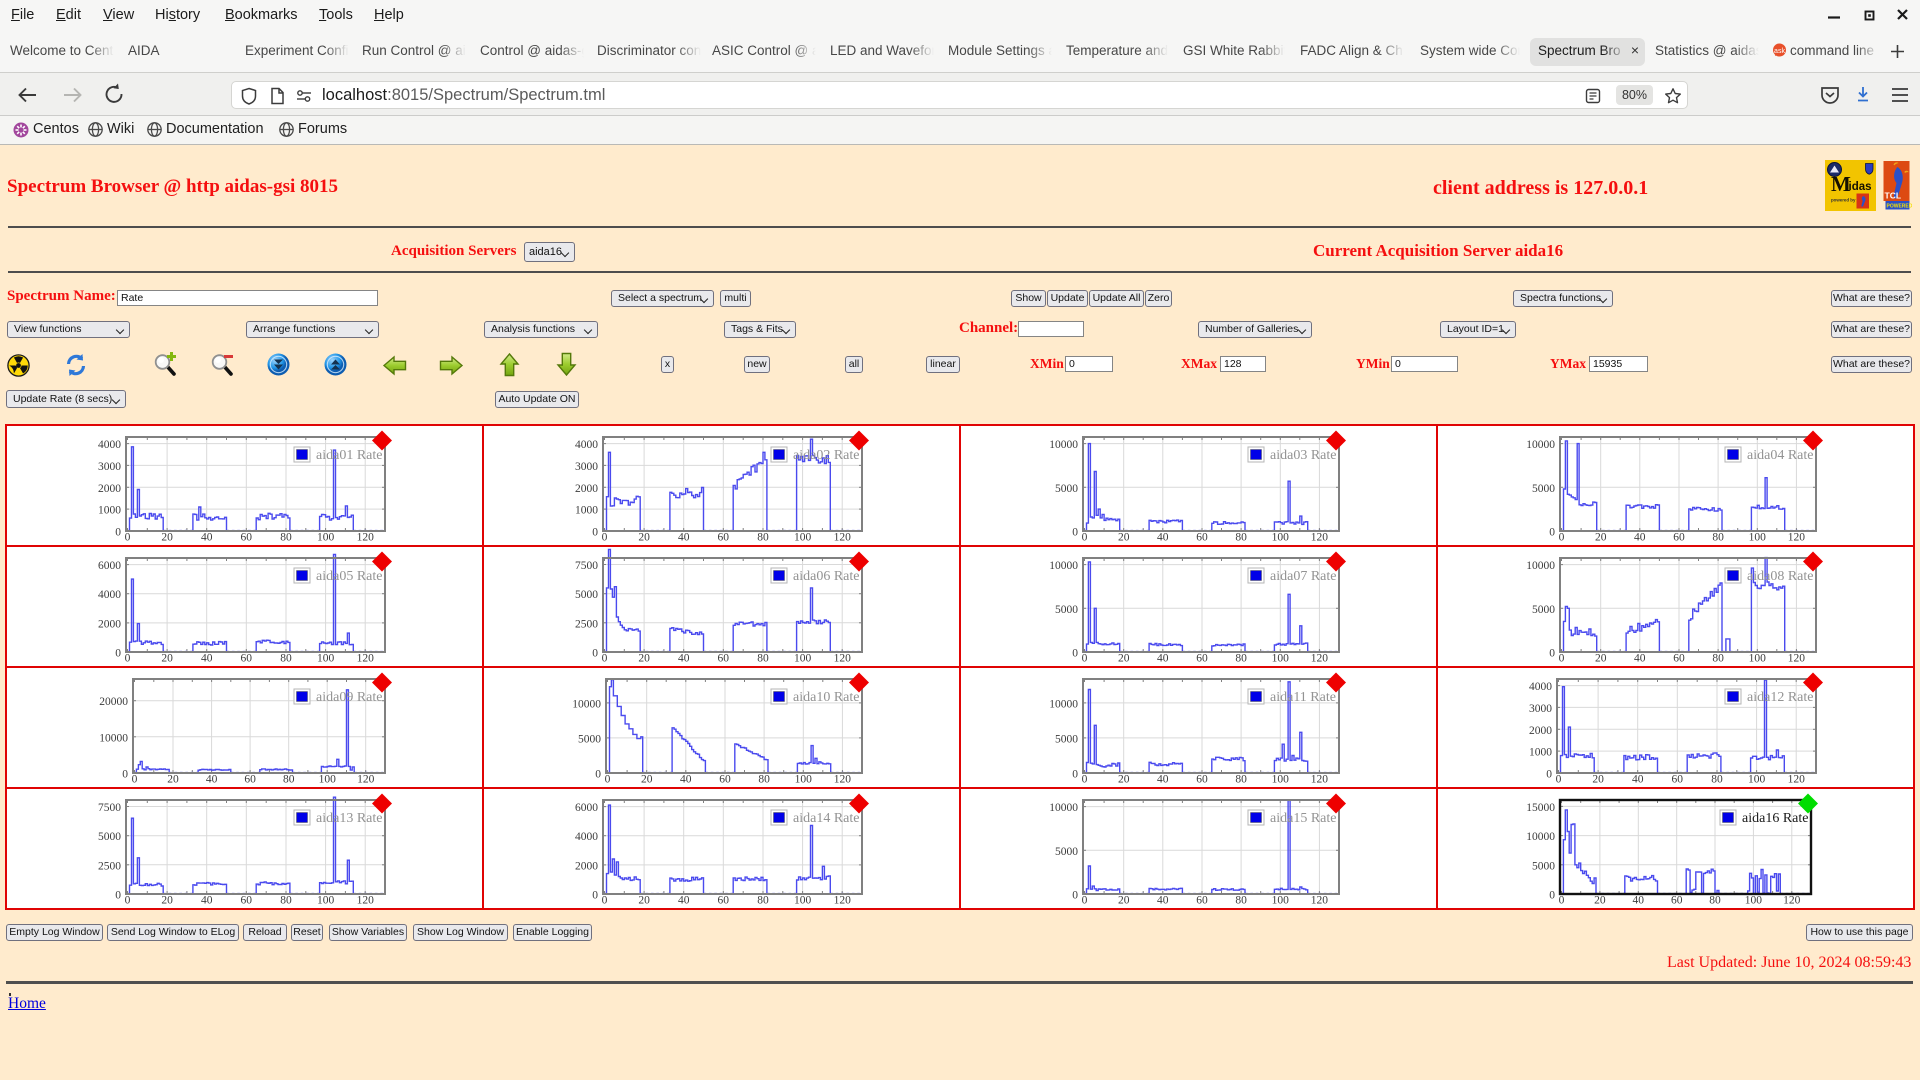 The image size is (1920, 1080). I want to click on svg-text: 2000, so click(109, 624).